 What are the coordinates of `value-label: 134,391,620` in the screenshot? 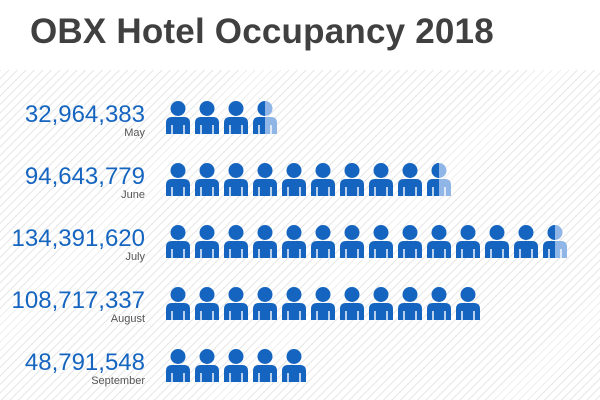 It's located at (78, 238).